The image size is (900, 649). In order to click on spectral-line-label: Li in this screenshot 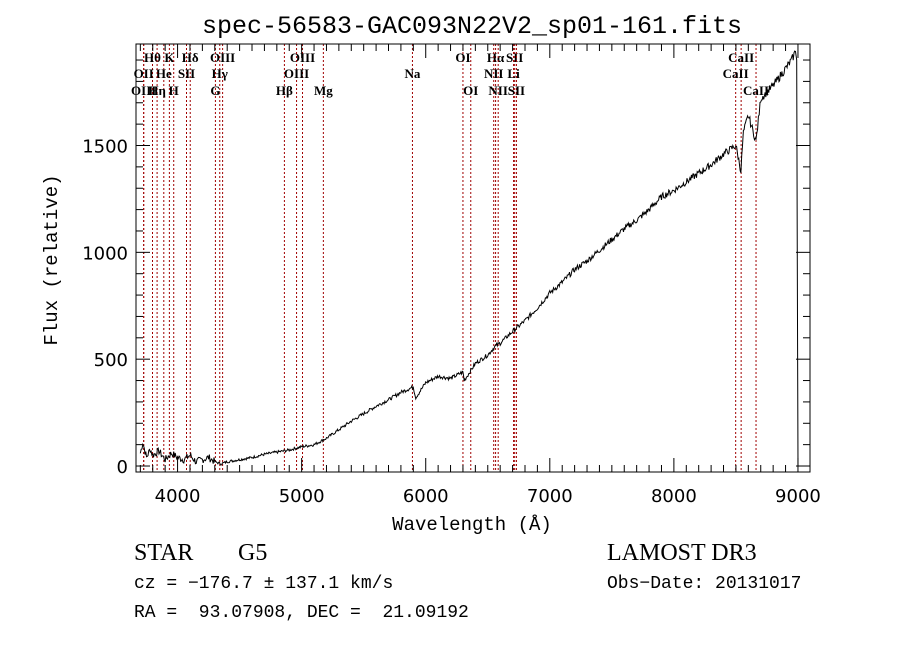, I will do `click(513, 73)`.